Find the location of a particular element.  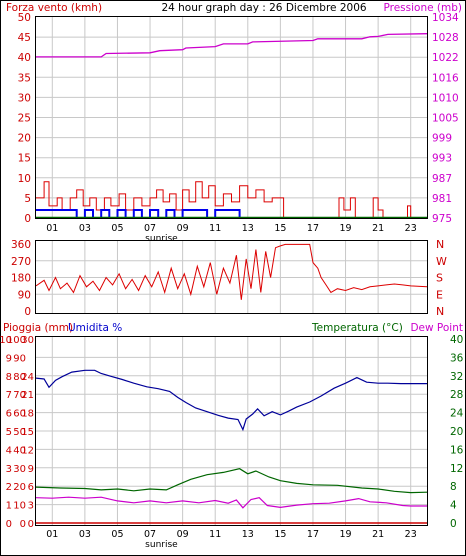

hour-tick-label: 09 is located at coordinates (183, 534).